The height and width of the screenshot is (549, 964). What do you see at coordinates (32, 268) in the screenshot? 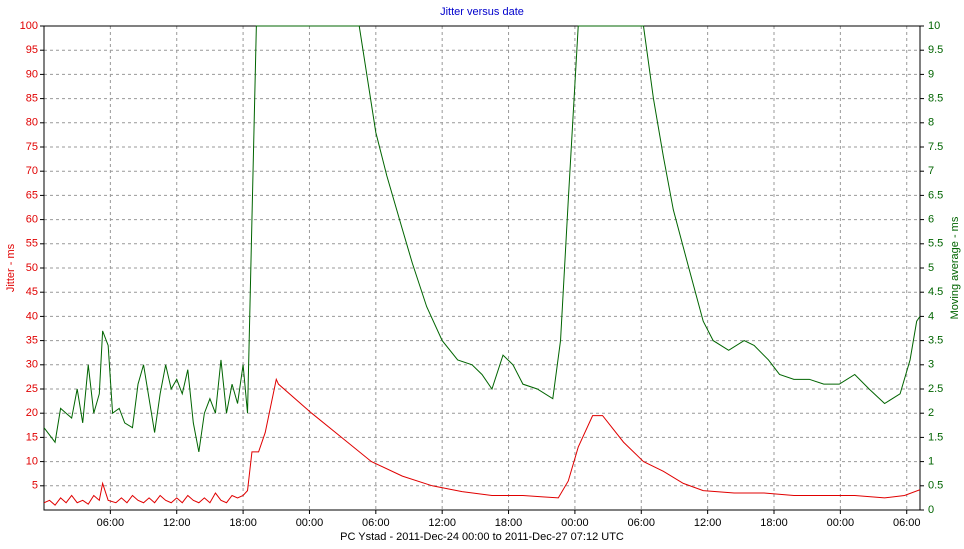
I see `y-tick-label: 50` at bounding box center [32, 268].